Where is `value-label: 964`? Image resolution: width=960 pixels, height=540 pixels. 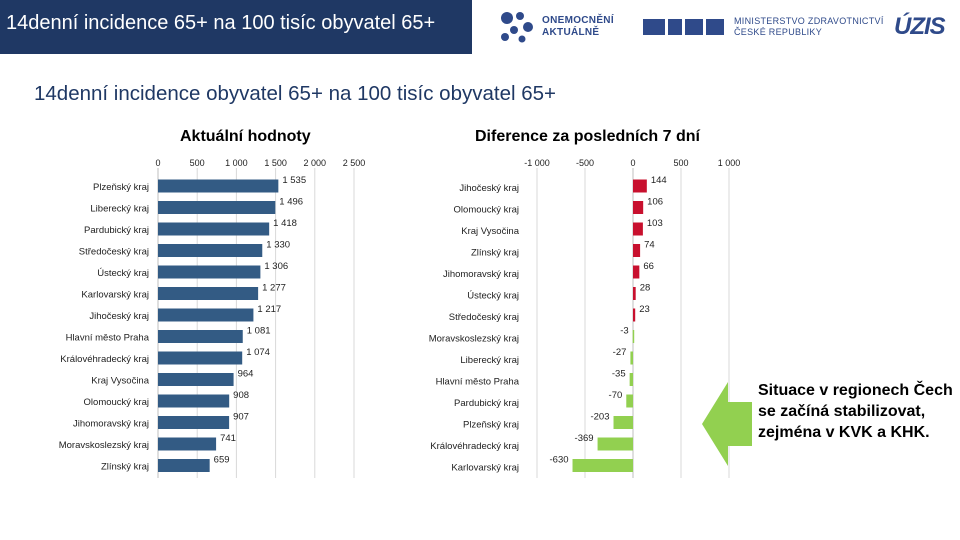 value-label: 964 is located at coordinates (246, 374).